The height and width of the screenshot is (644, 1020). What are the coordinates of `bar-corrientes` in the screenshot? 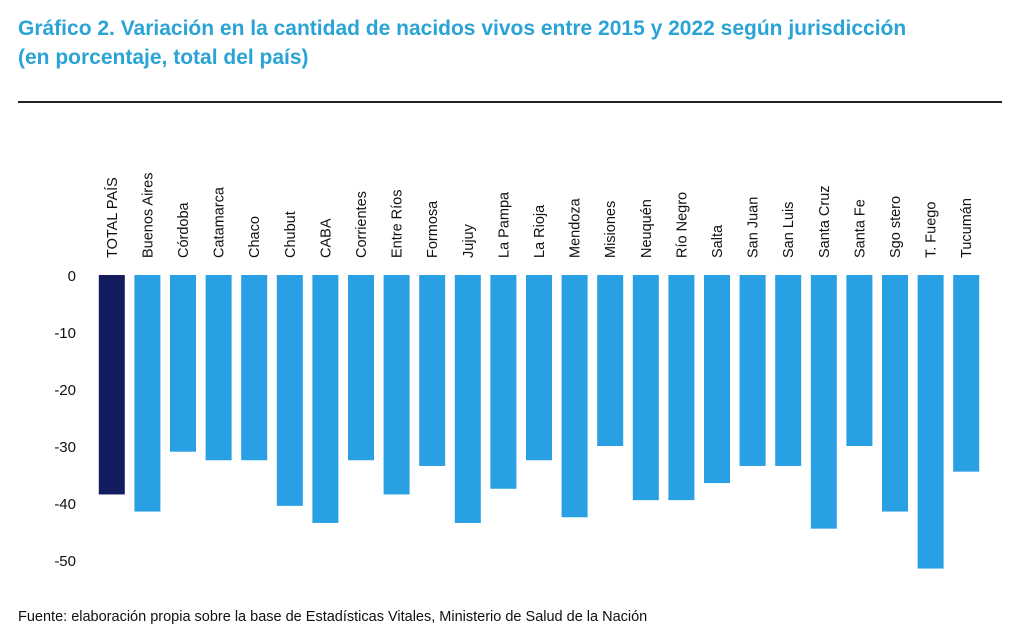 It's located at (361, 368).